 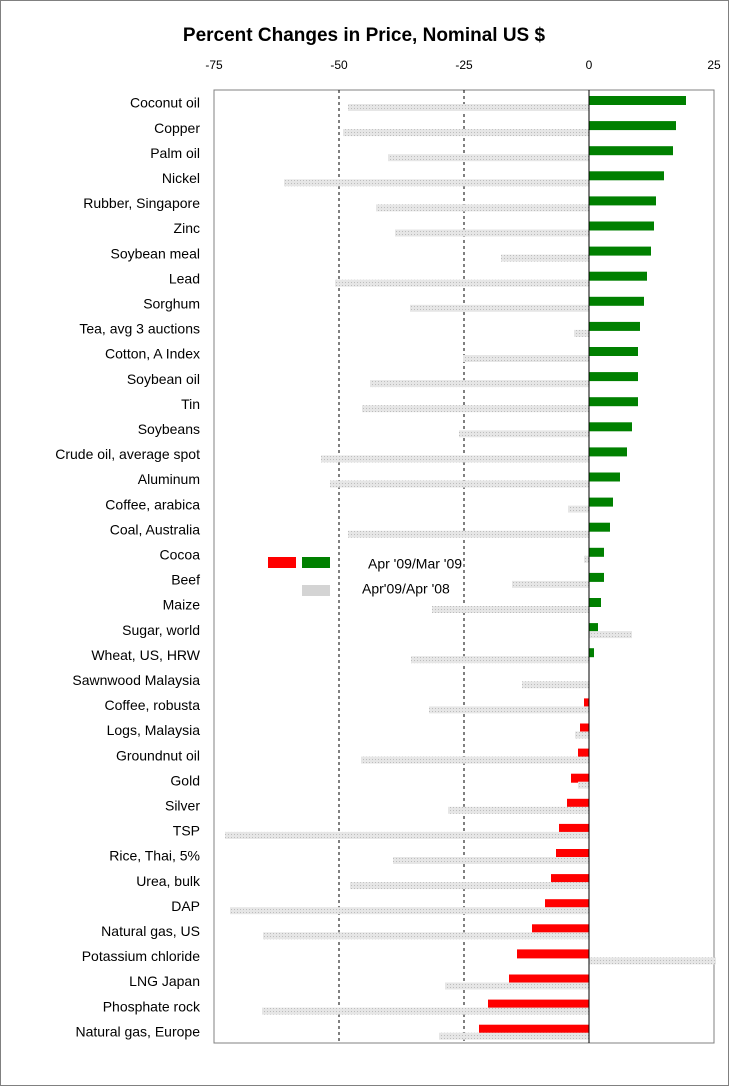 I want to click on category-label: Aluminum, so click(x=169, y=479).